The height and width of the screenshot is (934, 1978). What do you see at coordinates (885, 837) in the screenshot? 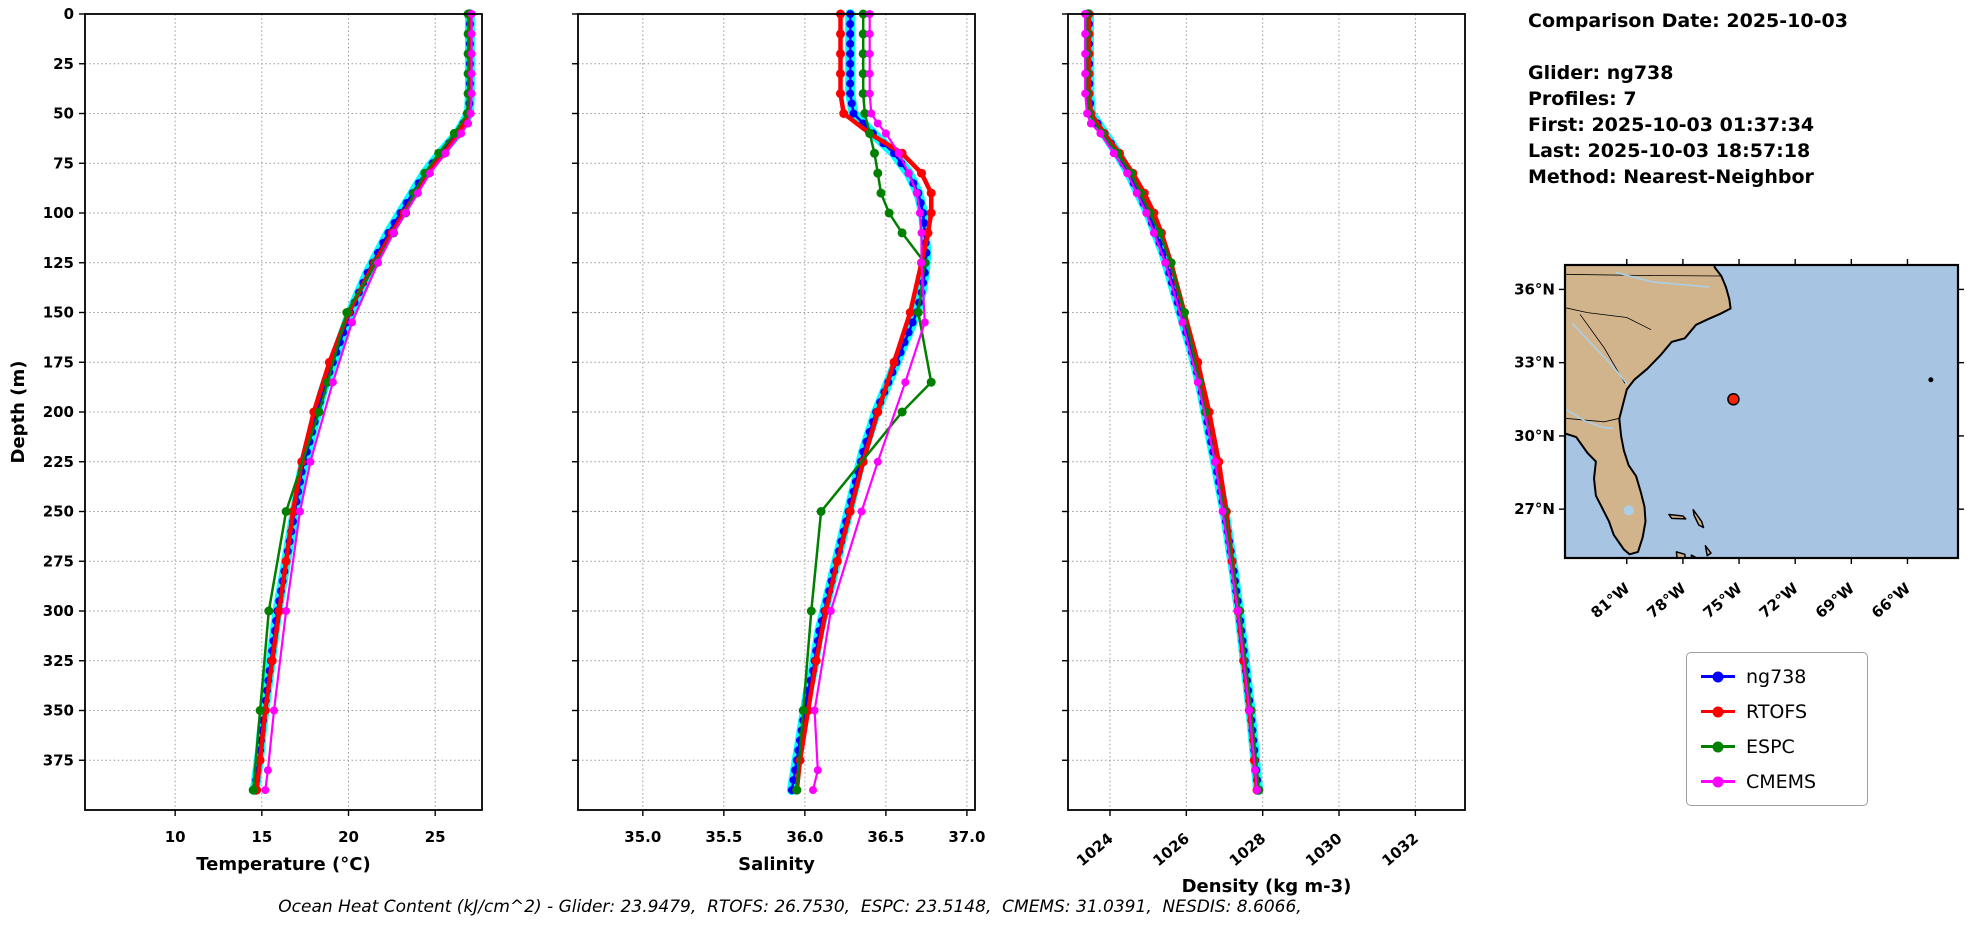
I see `x-tick-label: 36.5` at bounding box center [885, 837].